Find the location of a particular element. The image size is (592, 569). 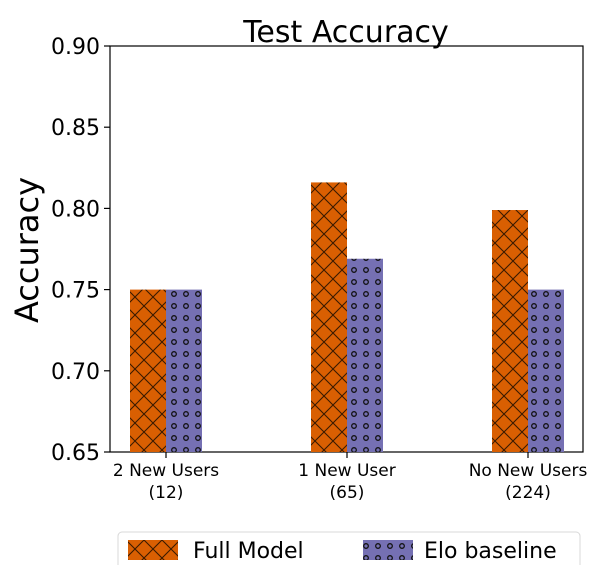

legend: Full Model Elo baseline is located at coordinates (349, 550).